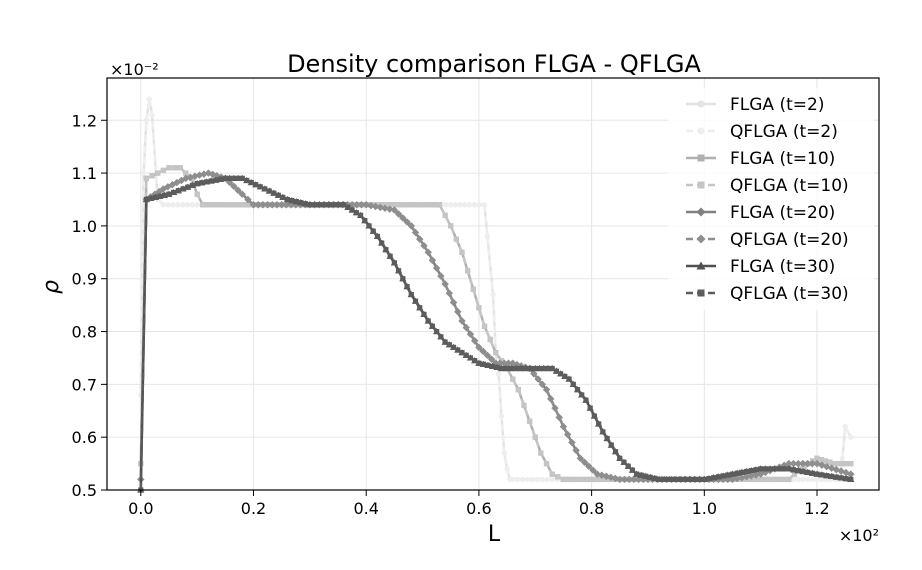 The width and height of the screenshot is (922, 570). I want to click on x-axis-label: L, so click(494, 534).